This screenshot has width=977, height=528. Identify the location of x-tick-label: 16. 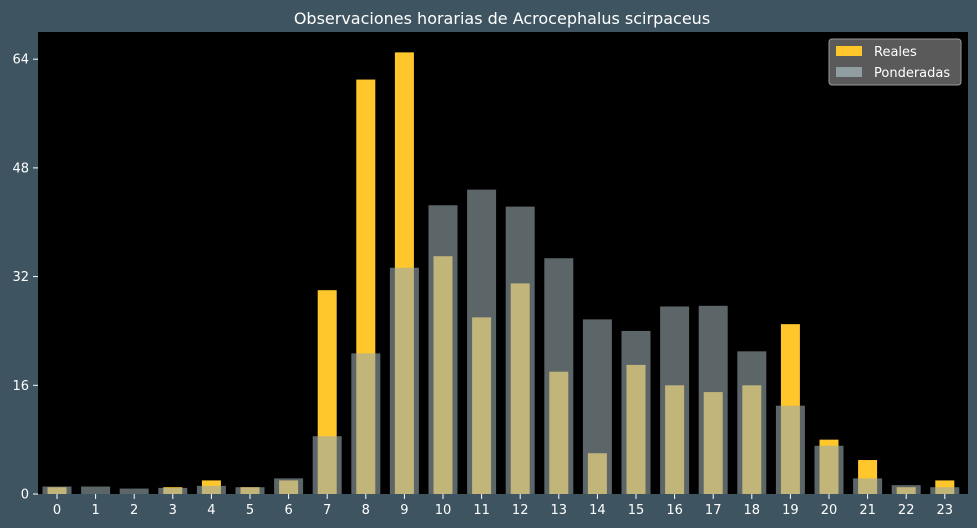
(674, 510).